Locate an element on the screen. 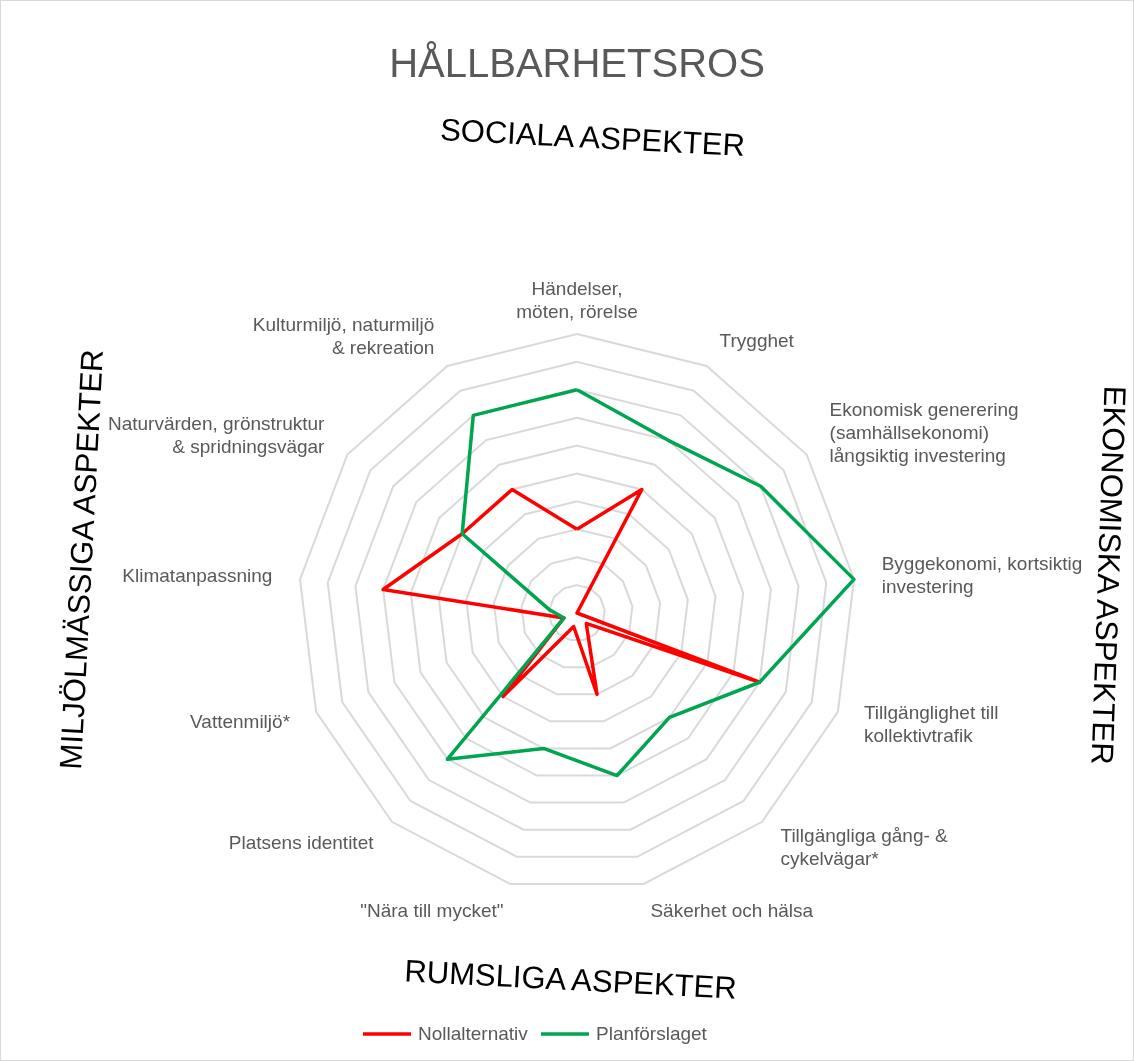  spoke-label: Byggekonomi, kortsiktig investering is located at coordinates (982, 575).